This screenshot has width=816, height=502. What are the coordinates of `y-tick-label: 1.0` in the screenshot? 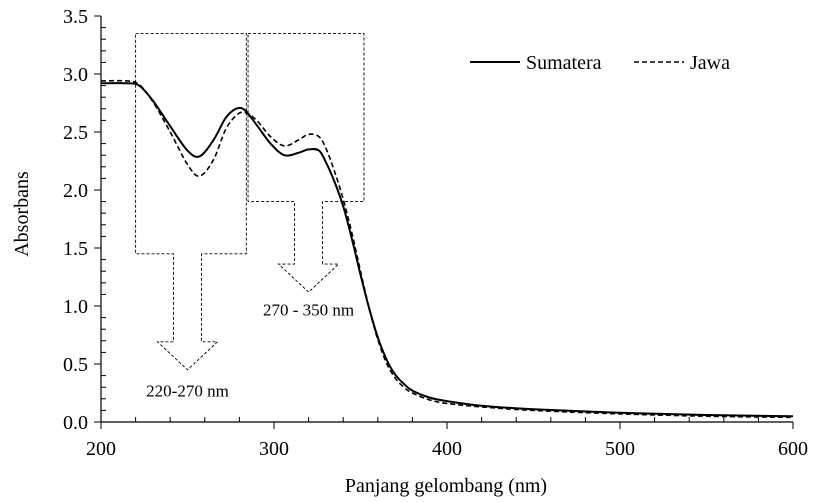 It's located at (75, 307).